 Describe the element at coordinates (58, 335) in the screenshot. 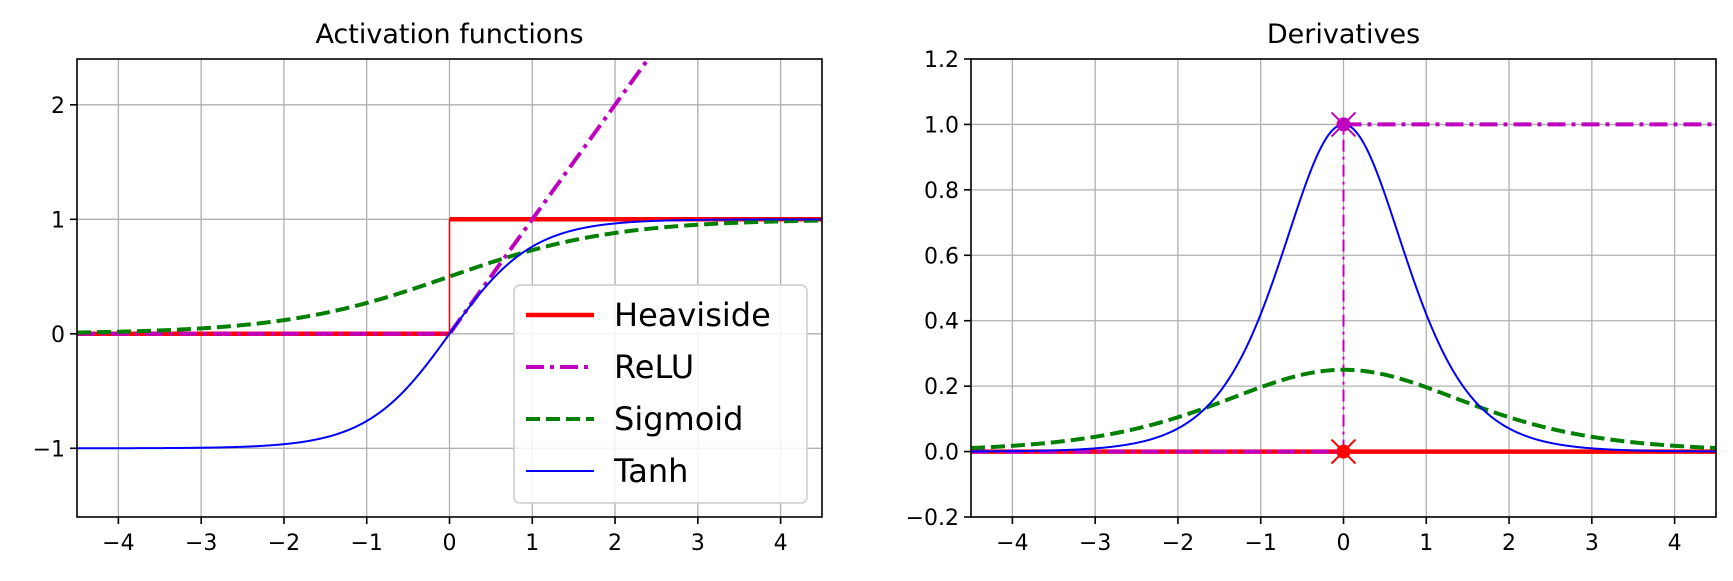

I see `y-tick-label: 0` at that location.